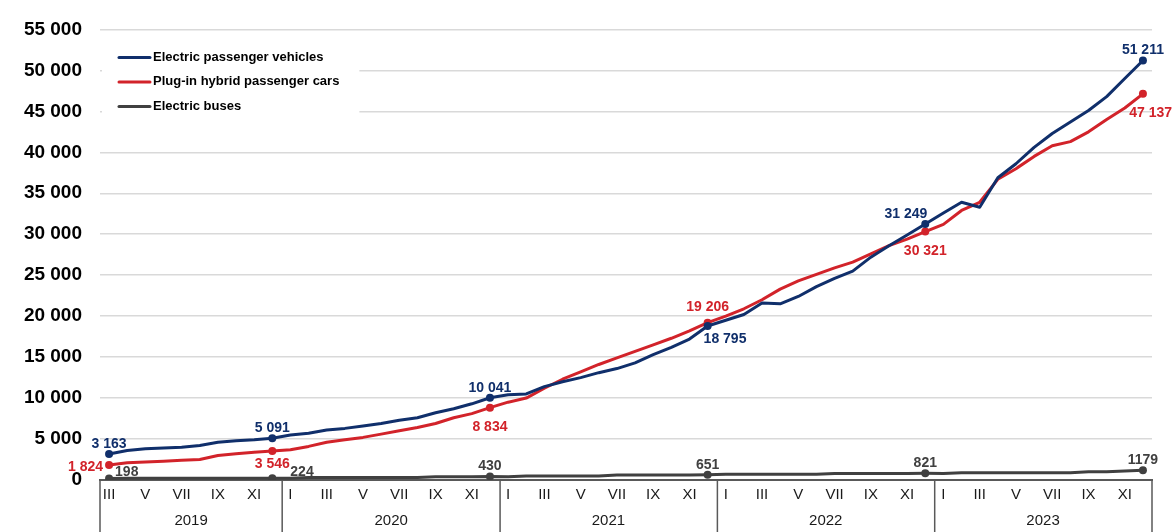 The height and width of the screenshot is (532, 1174). Describe the element at coordinates (272, 462) in the screenshot. I see `data-label: 3 546` at that location.